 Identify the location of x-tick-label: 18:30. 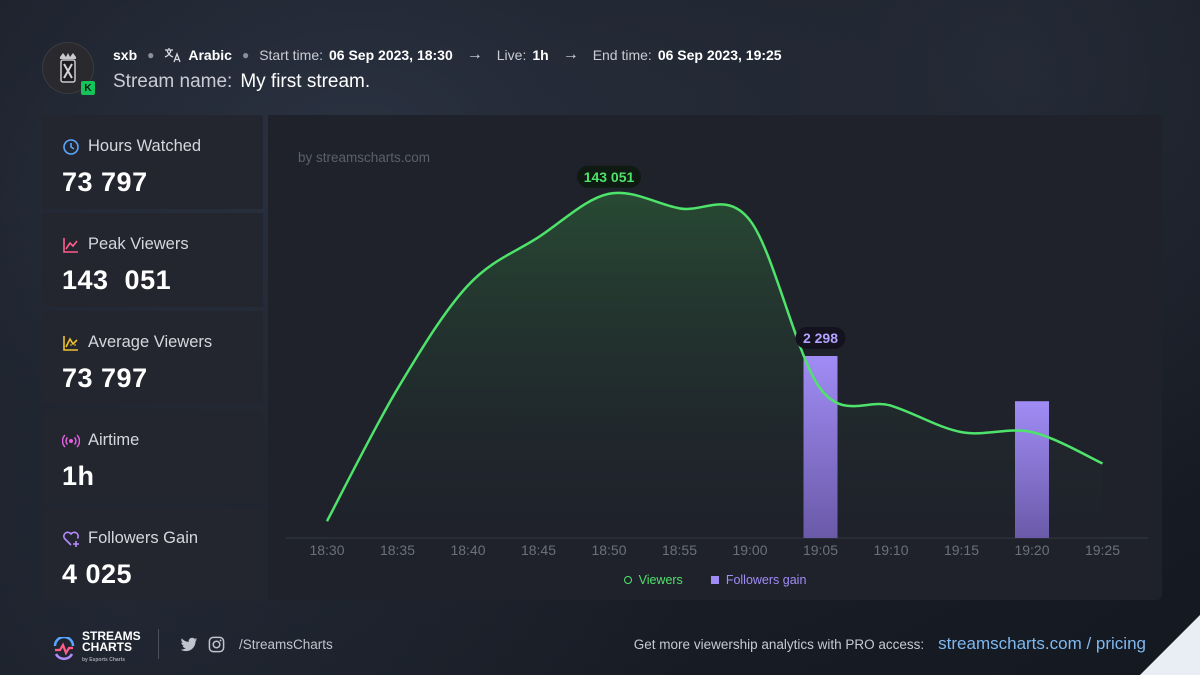
(326, 550).